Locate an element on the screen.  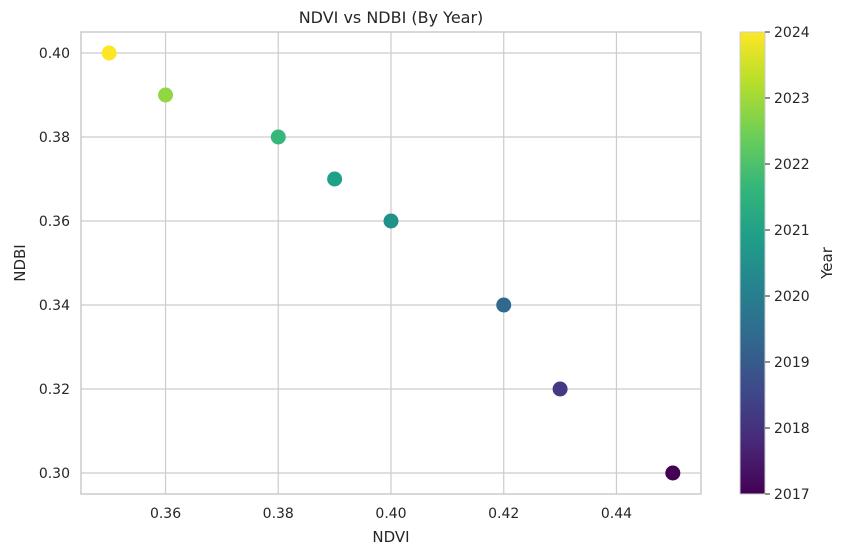
y-tick-label: 0.36 is located at coordinates (54, 222).